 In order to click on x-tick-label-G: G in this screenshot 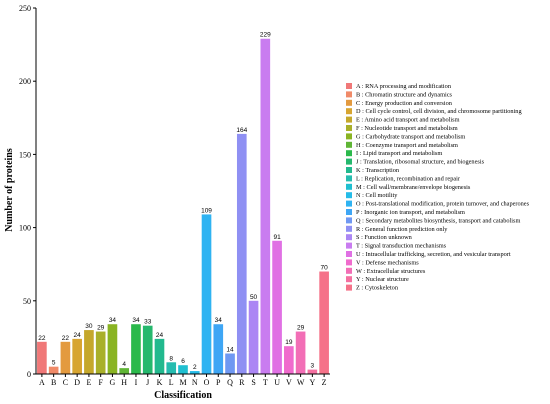, I will do `click(113, 382)`.